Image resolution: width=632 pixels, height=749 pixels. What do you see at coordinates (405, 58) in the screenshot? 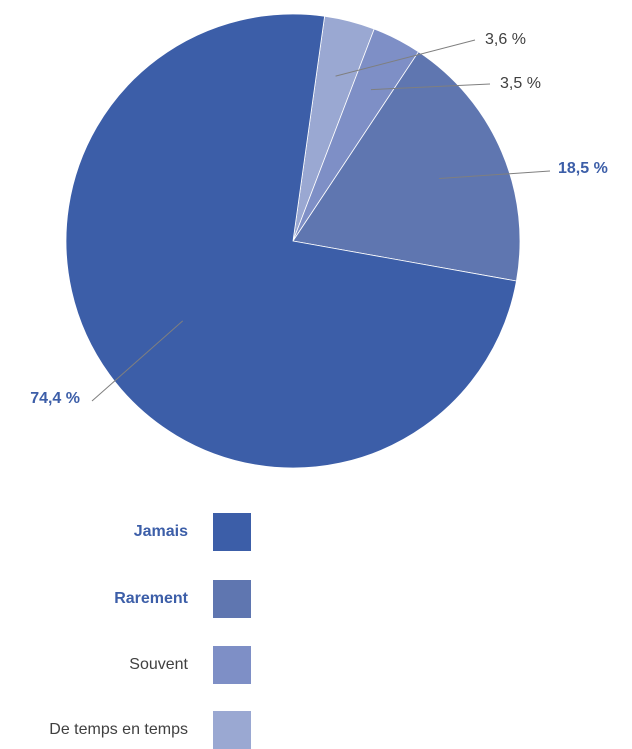
I see `leader-line-de-temps-en-temps` at bounding box center [405, 58].